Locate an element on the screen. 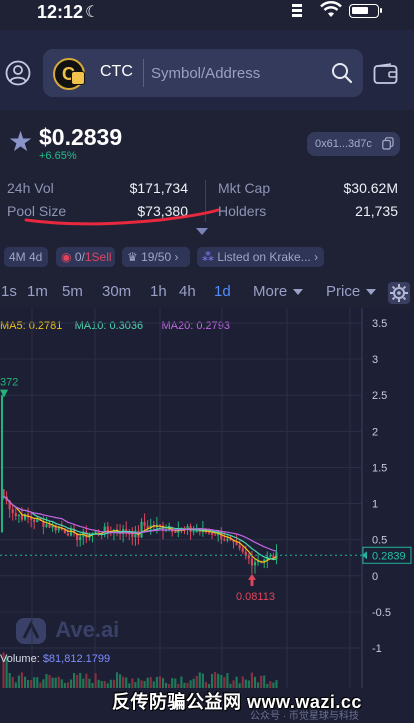 The width and height of the screenshot is (414, 723). high-label: 372 is located at coordinates (9, 383).